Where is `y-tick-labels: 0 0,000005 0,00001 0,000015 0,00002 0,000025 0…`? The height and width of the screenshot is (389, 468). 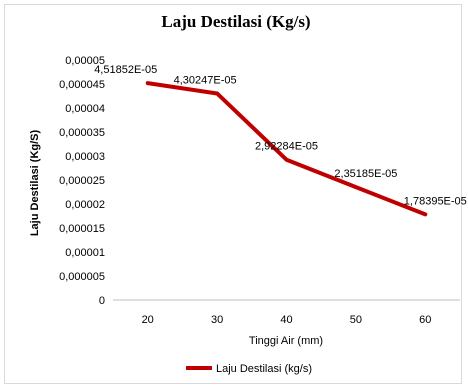 y-tick-labels: 0 0,000005 0,00001 0,000015 0,00002 0,000025 0… is located at coordinates (82, 181).